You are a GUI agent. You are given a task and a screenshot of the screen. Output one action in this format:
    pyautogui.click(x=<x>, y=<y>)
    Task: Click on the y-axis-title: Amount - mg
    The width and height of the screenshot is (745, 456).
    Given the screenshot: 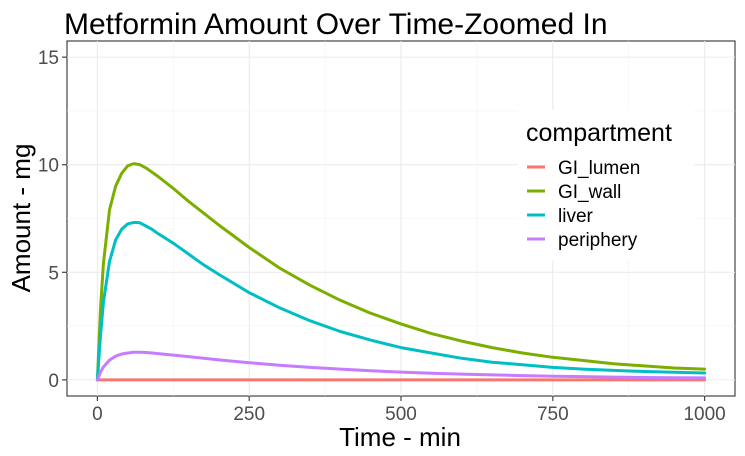 What is the action you would take?
    pyautogui.click(x=21, y=218)
    